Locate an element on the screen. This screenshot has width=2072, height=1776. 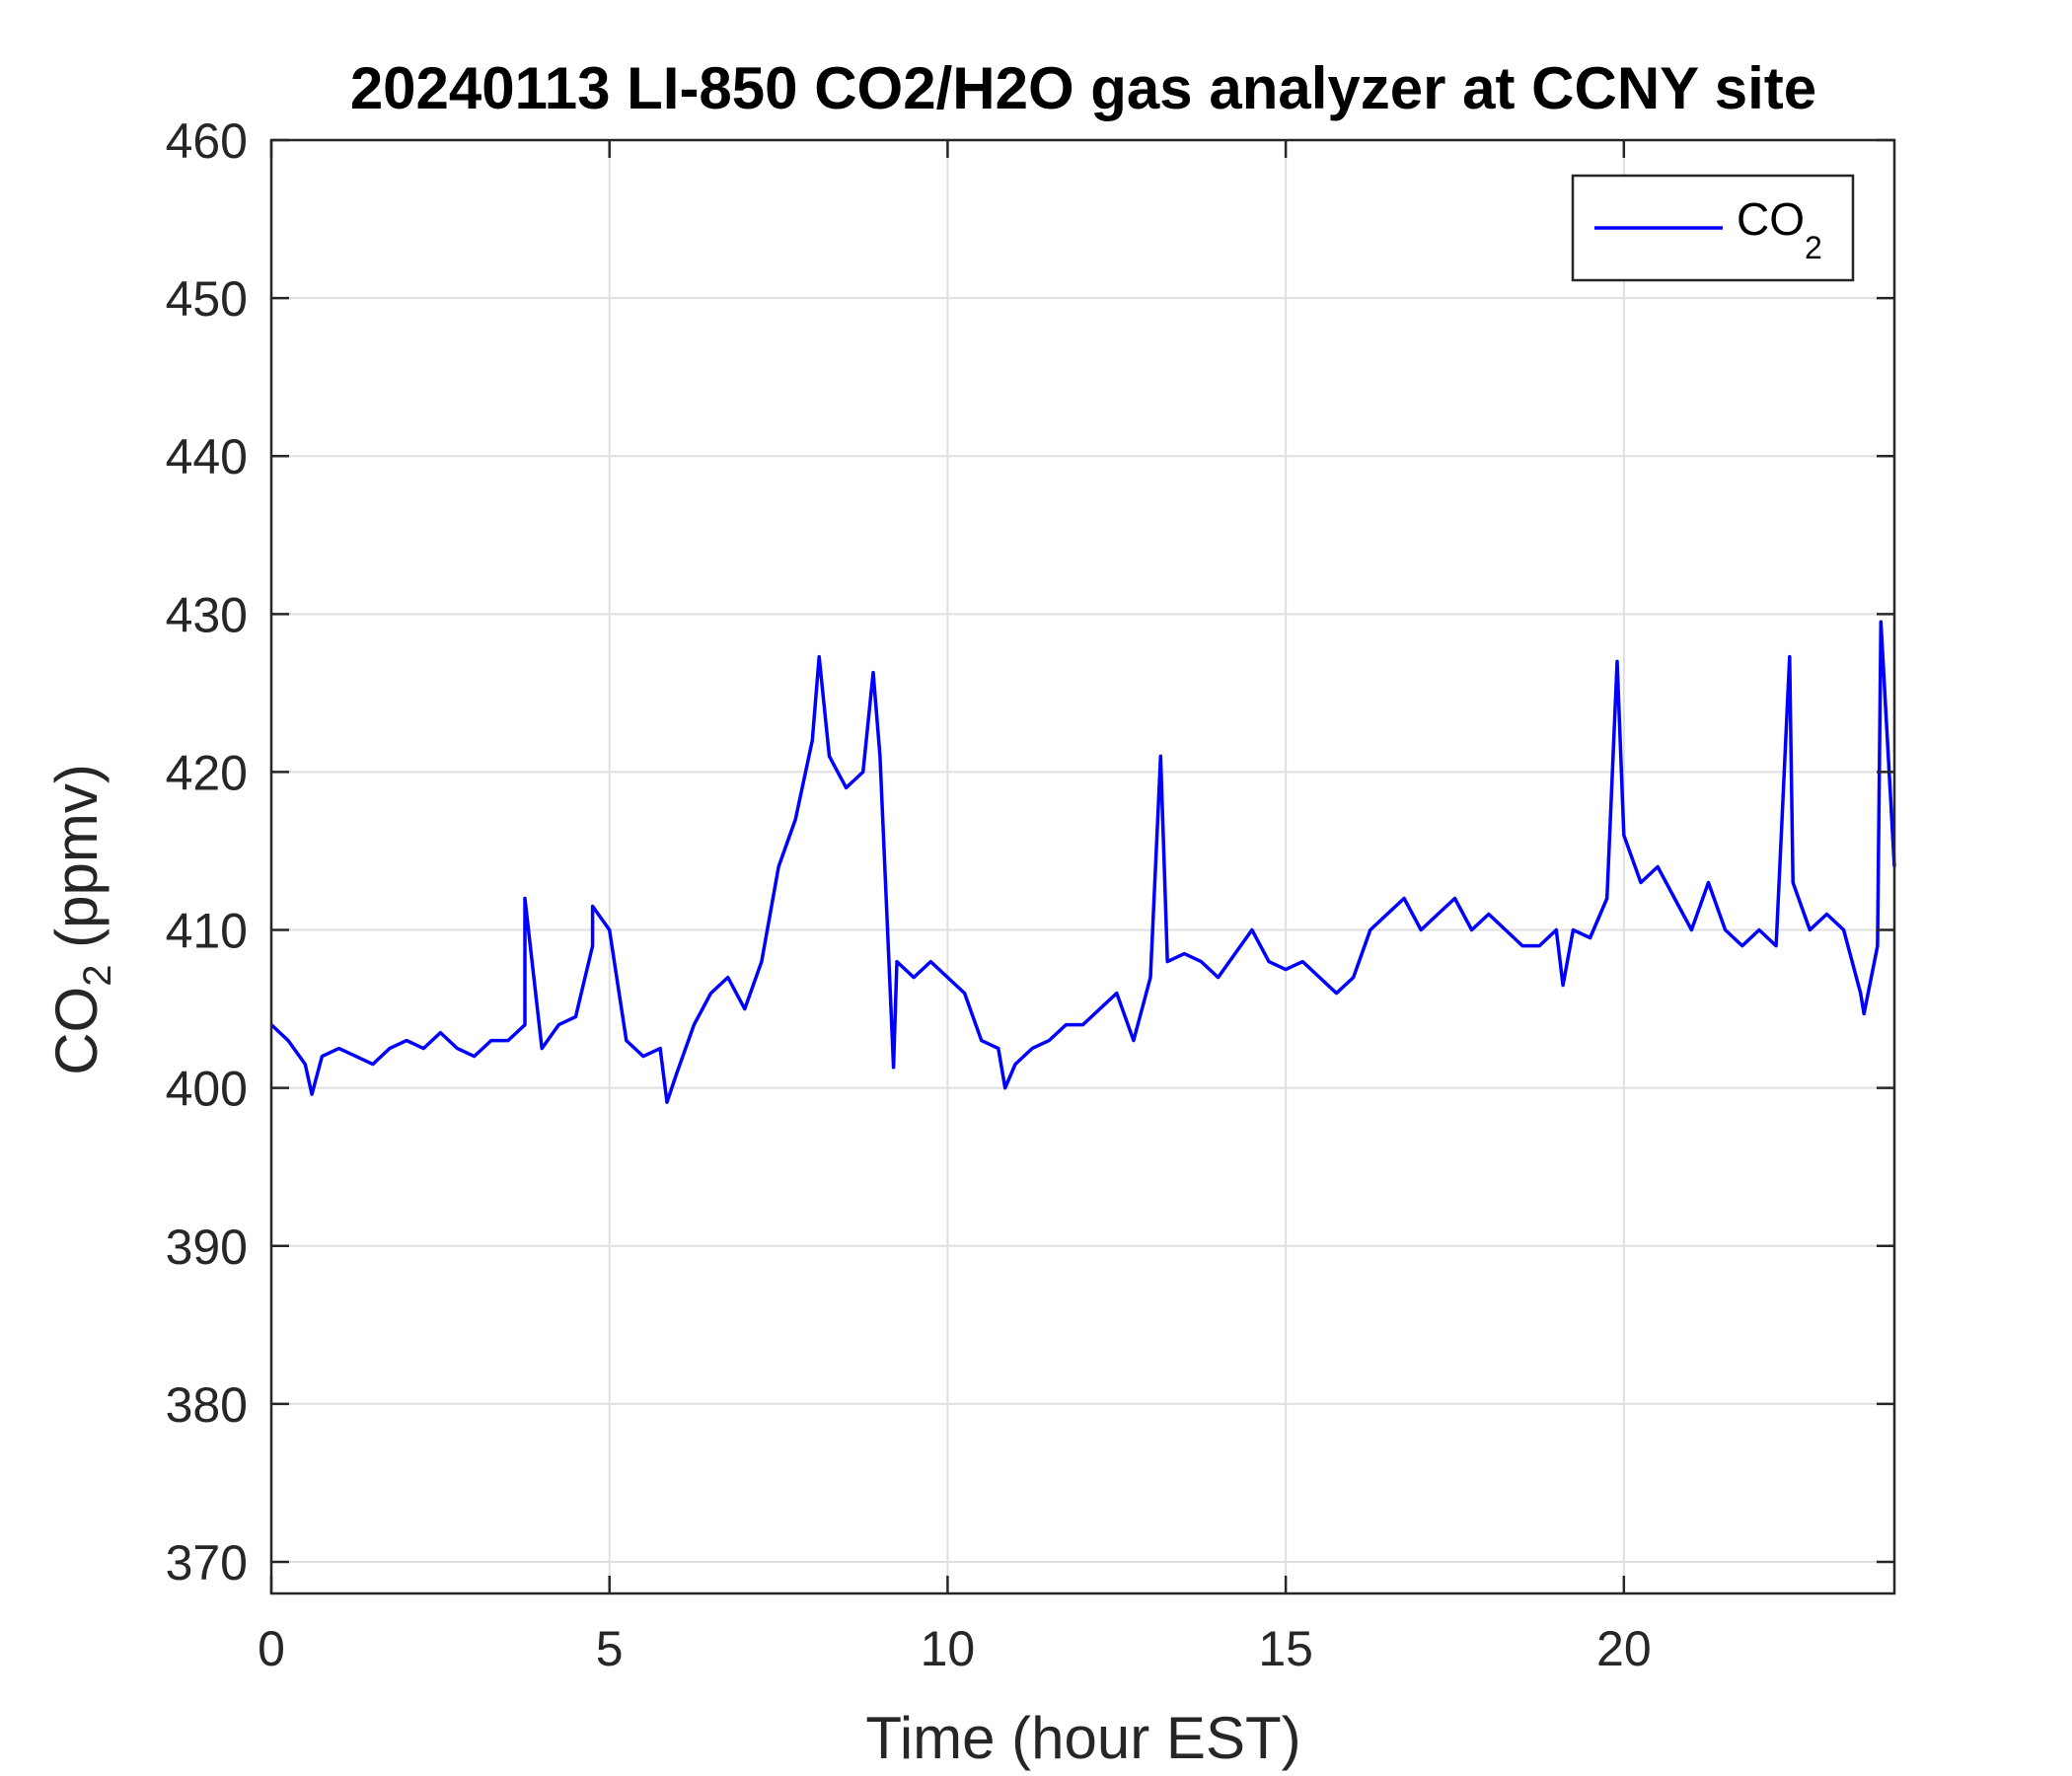
y-tick-label: 370 is located at coordinates (207, 1563).